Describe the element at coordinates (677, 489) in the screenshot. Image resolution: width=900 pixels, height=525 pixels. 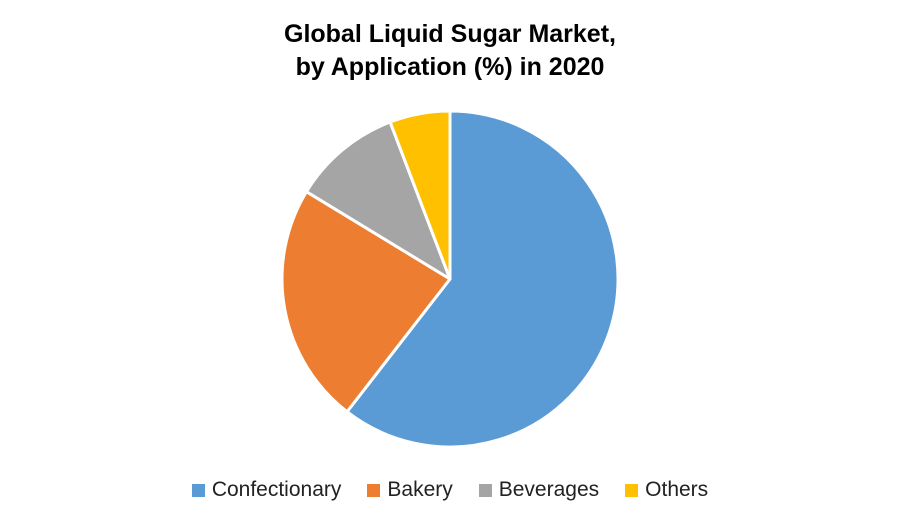
I see `legend-label: Others` at that location.